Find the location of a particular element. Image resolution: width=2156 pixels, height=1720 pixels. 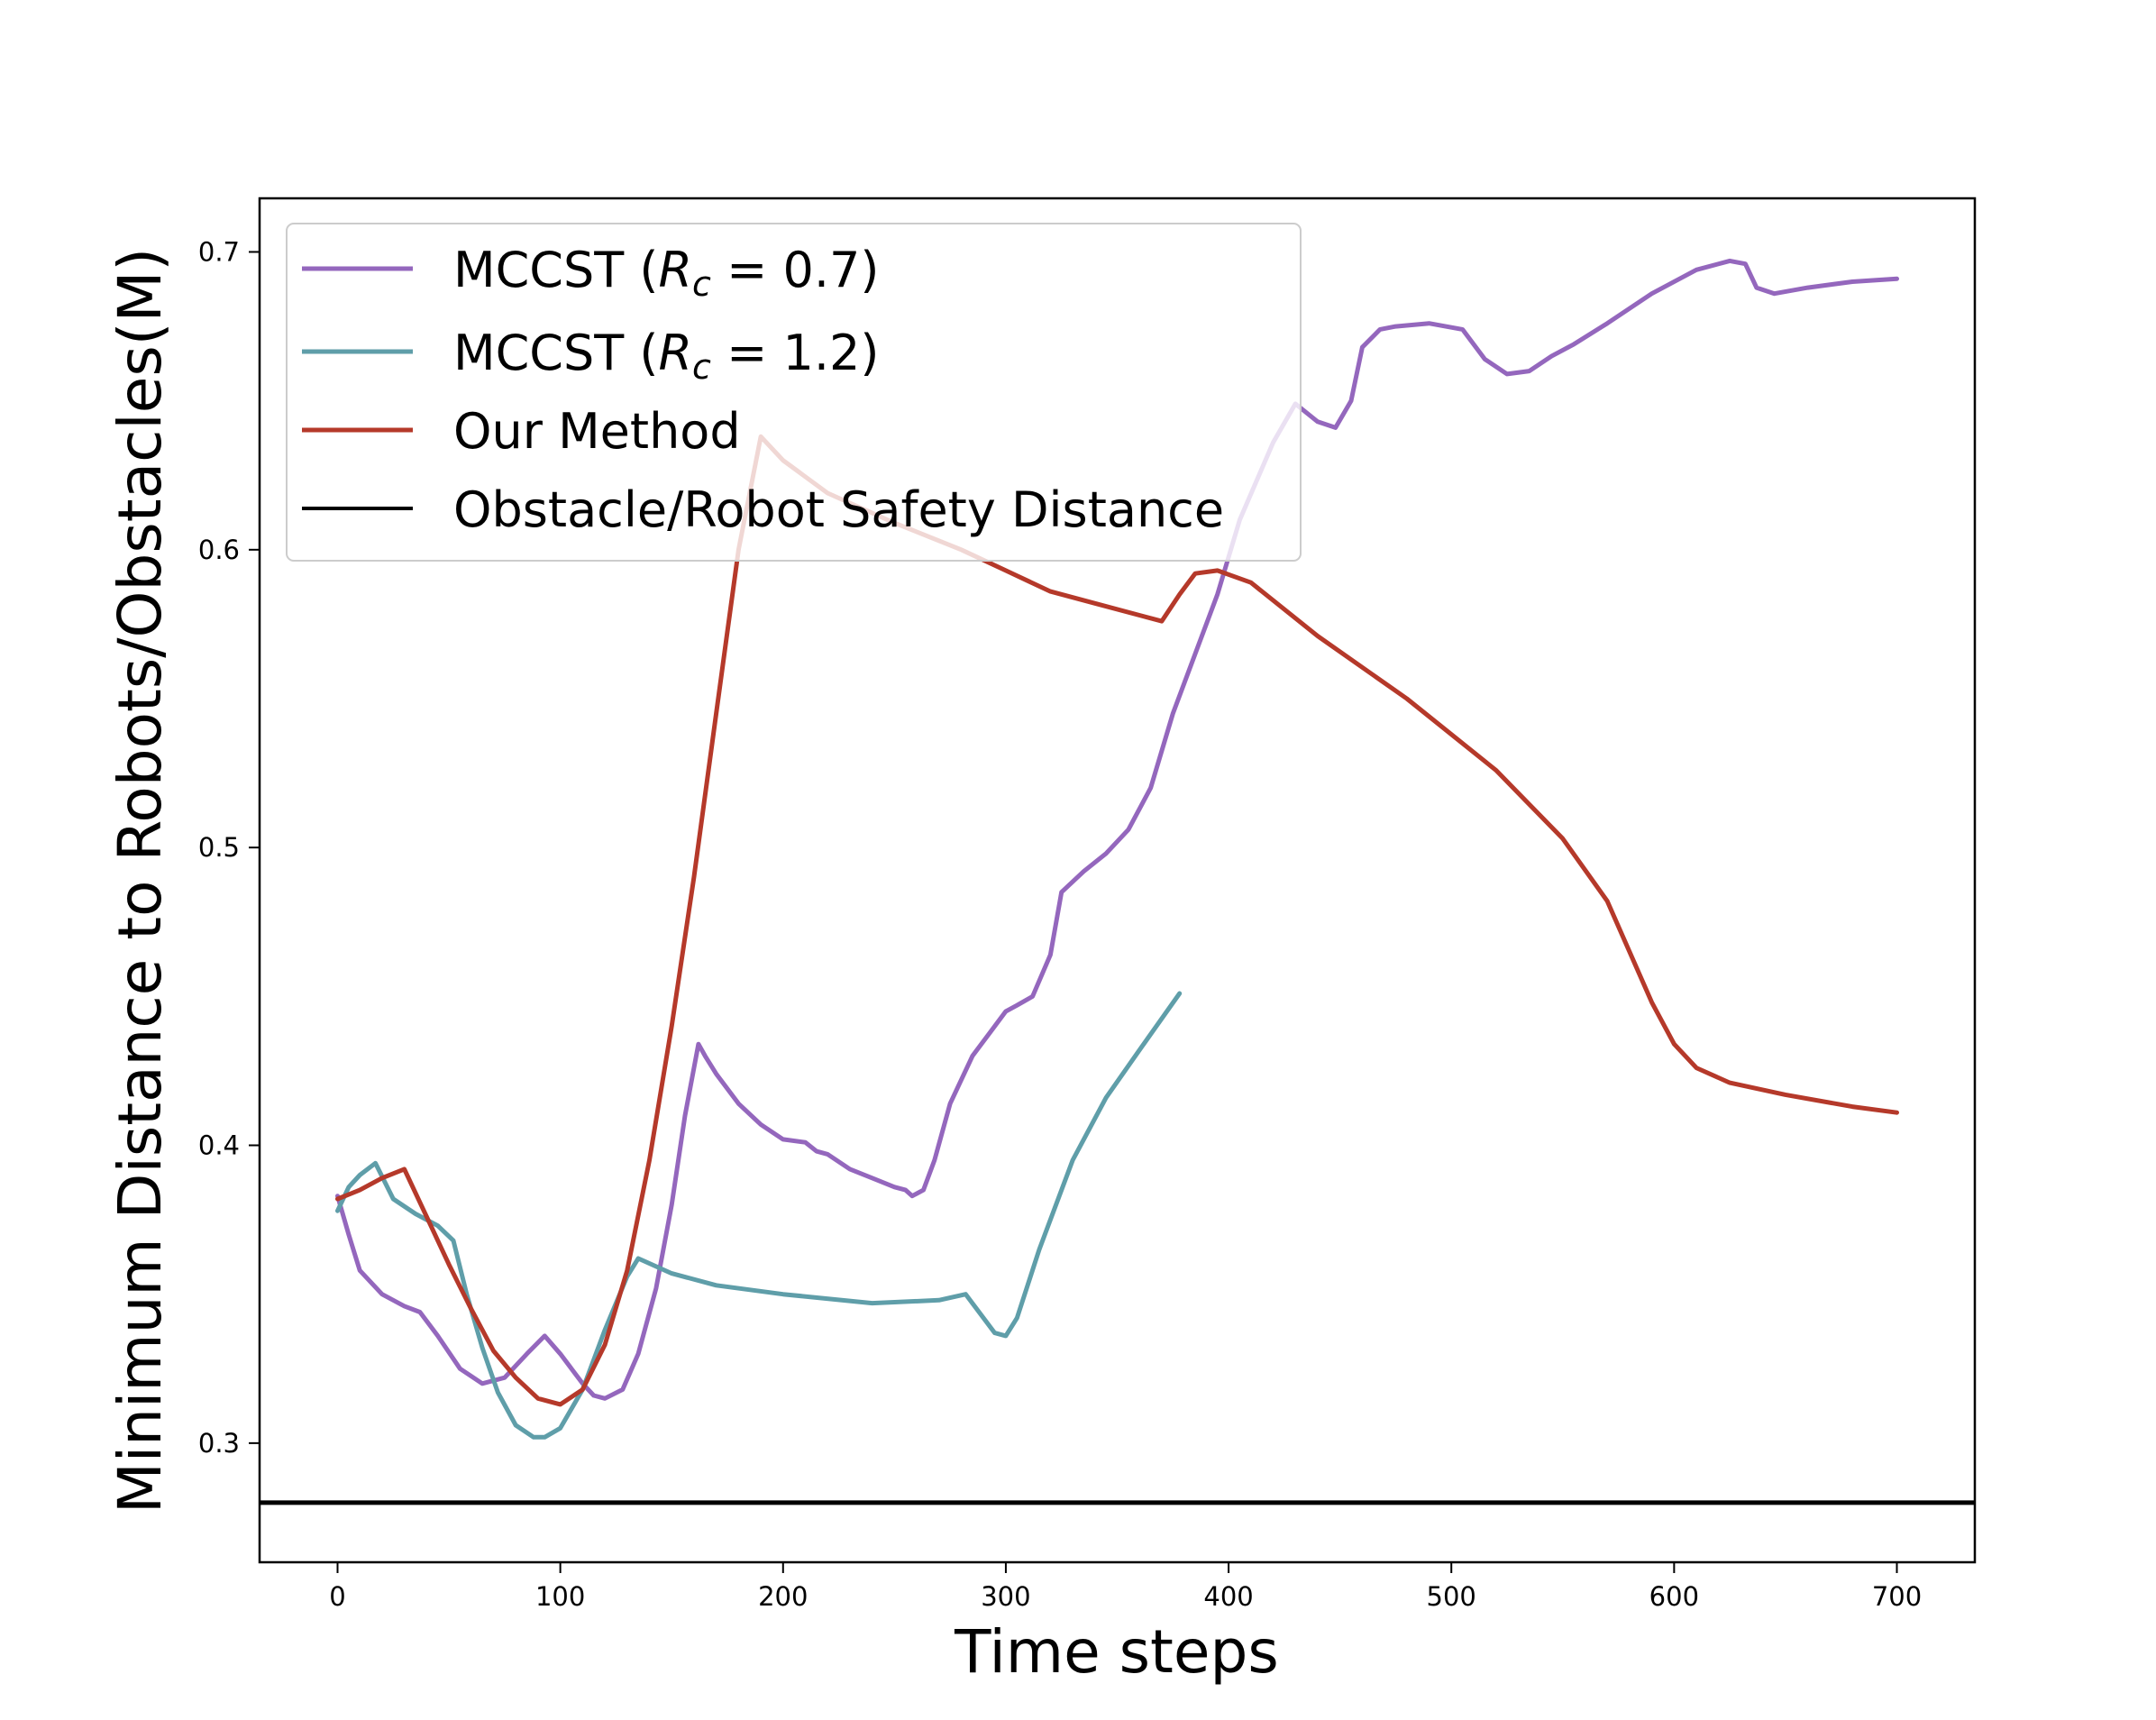

x-tick-label: 200 is located at coordinates (783, 1596).